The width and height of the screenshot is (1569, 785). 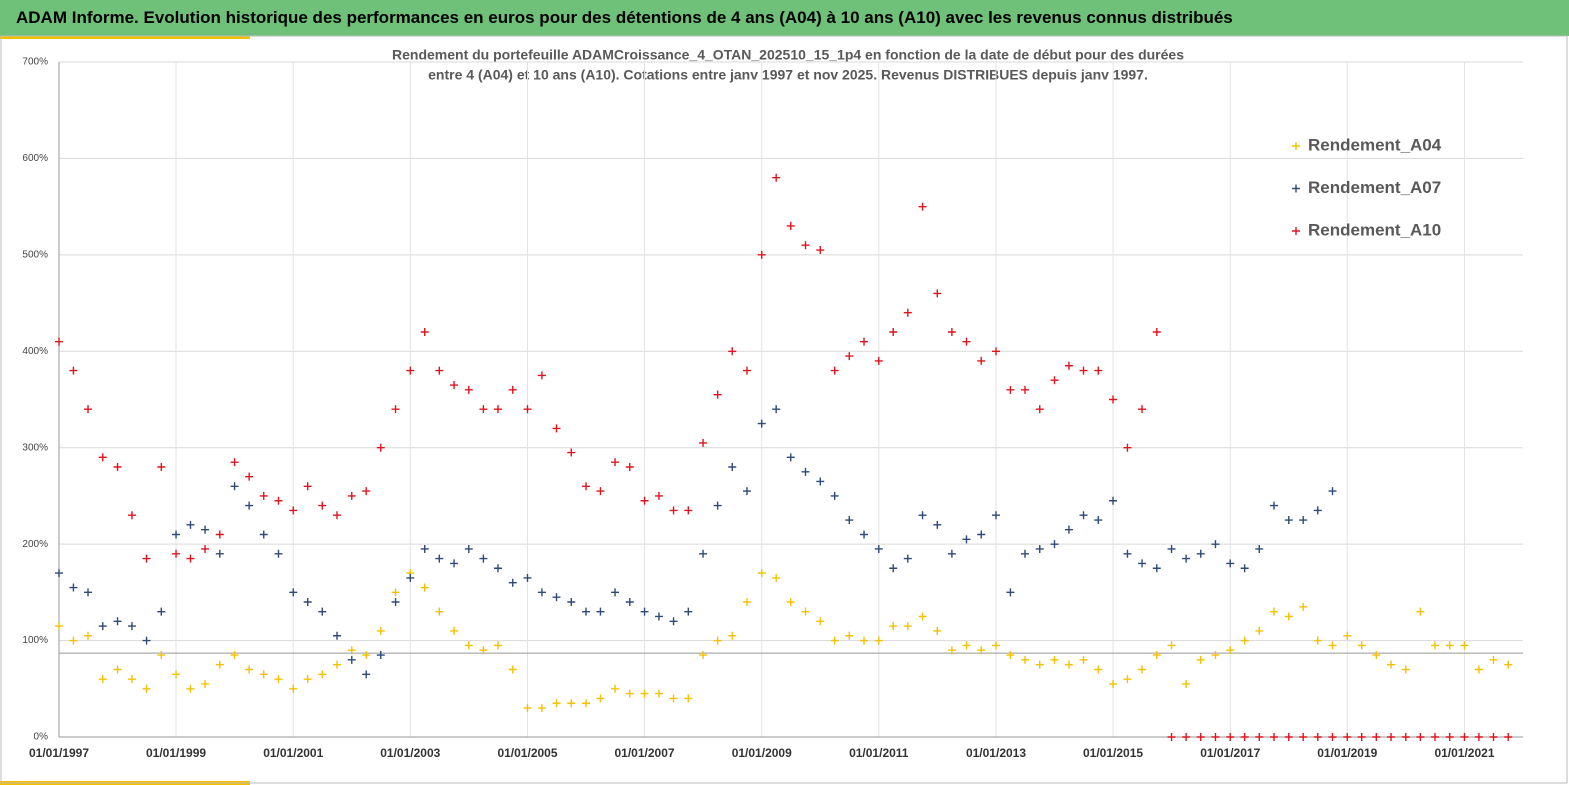 I want to click on x-tick-label: 01/01/2003, so click(x=410, y=753).